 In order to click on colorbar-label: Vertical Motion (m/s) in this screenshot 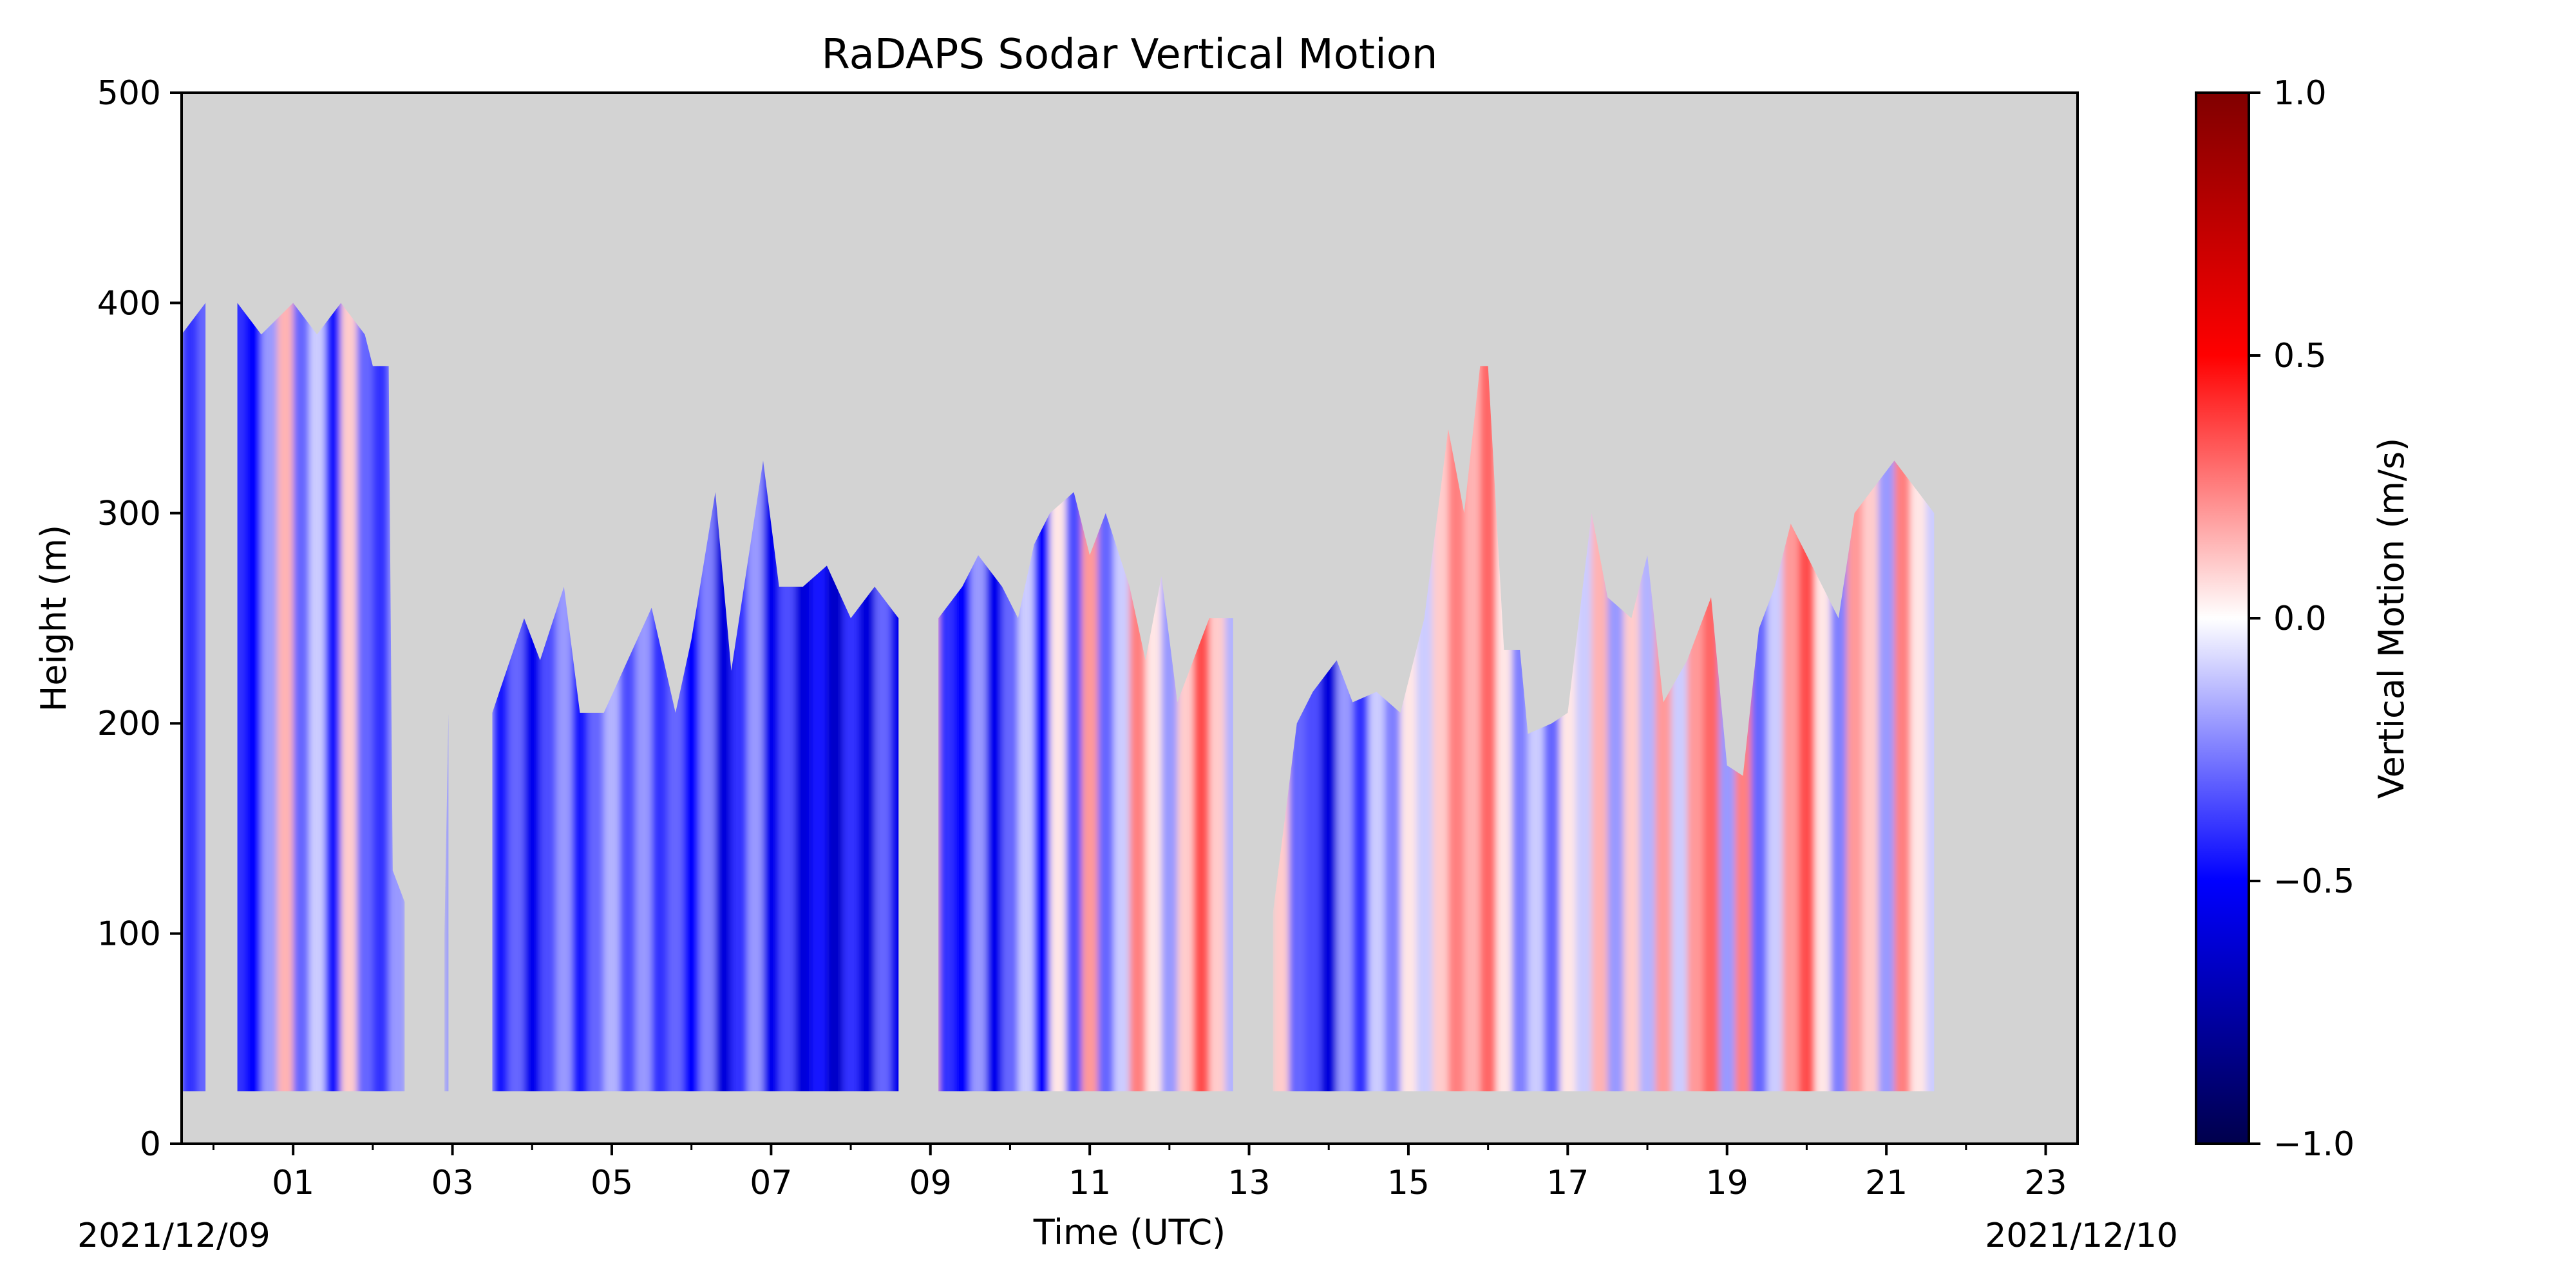, I will do `click(2392, 619)`.